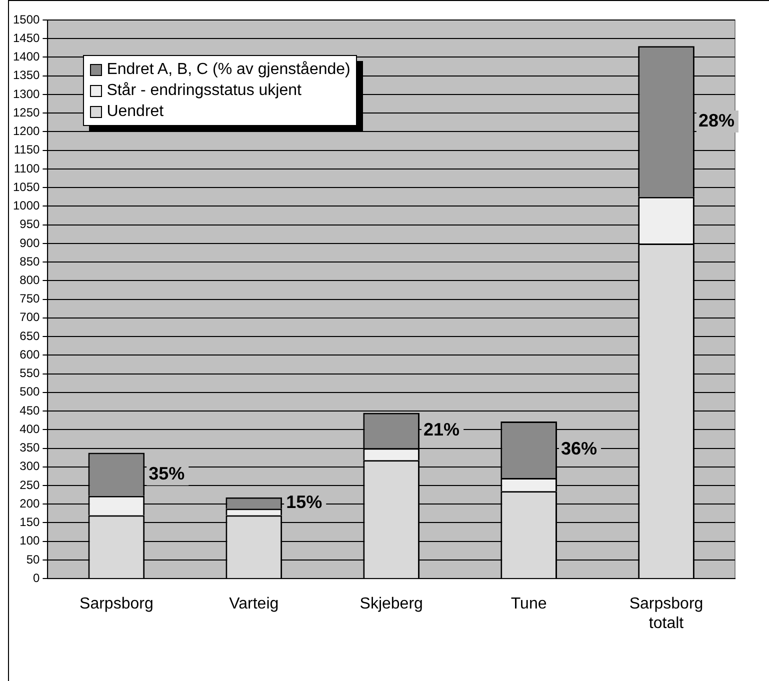 Image resolution: width=769 pixels, height=681 pixels. I want to click on legend-label: Uendret, so click(135, 112).